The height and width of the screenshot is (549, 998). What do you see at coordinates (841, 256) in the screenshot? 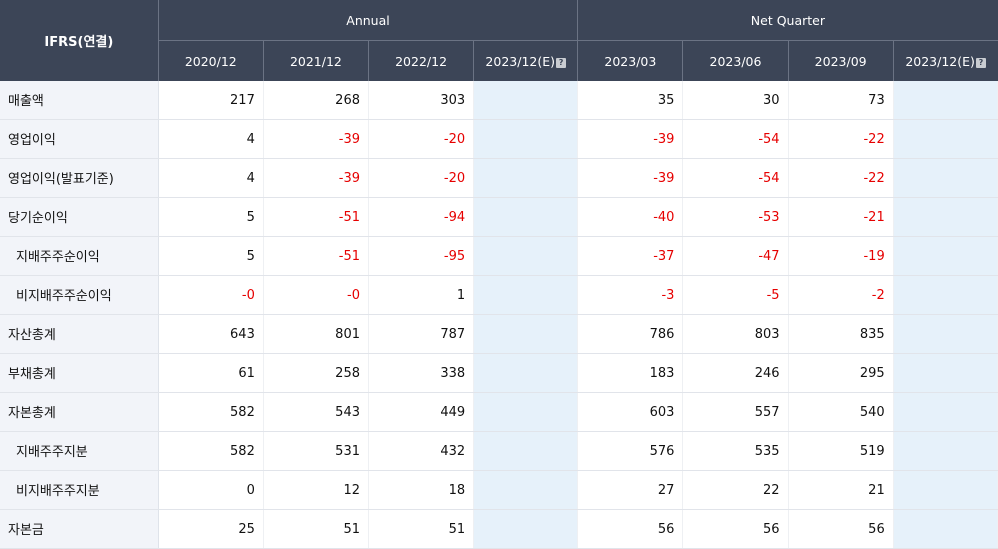
I see `value-cell: -19` at bounding box center [841, 256].